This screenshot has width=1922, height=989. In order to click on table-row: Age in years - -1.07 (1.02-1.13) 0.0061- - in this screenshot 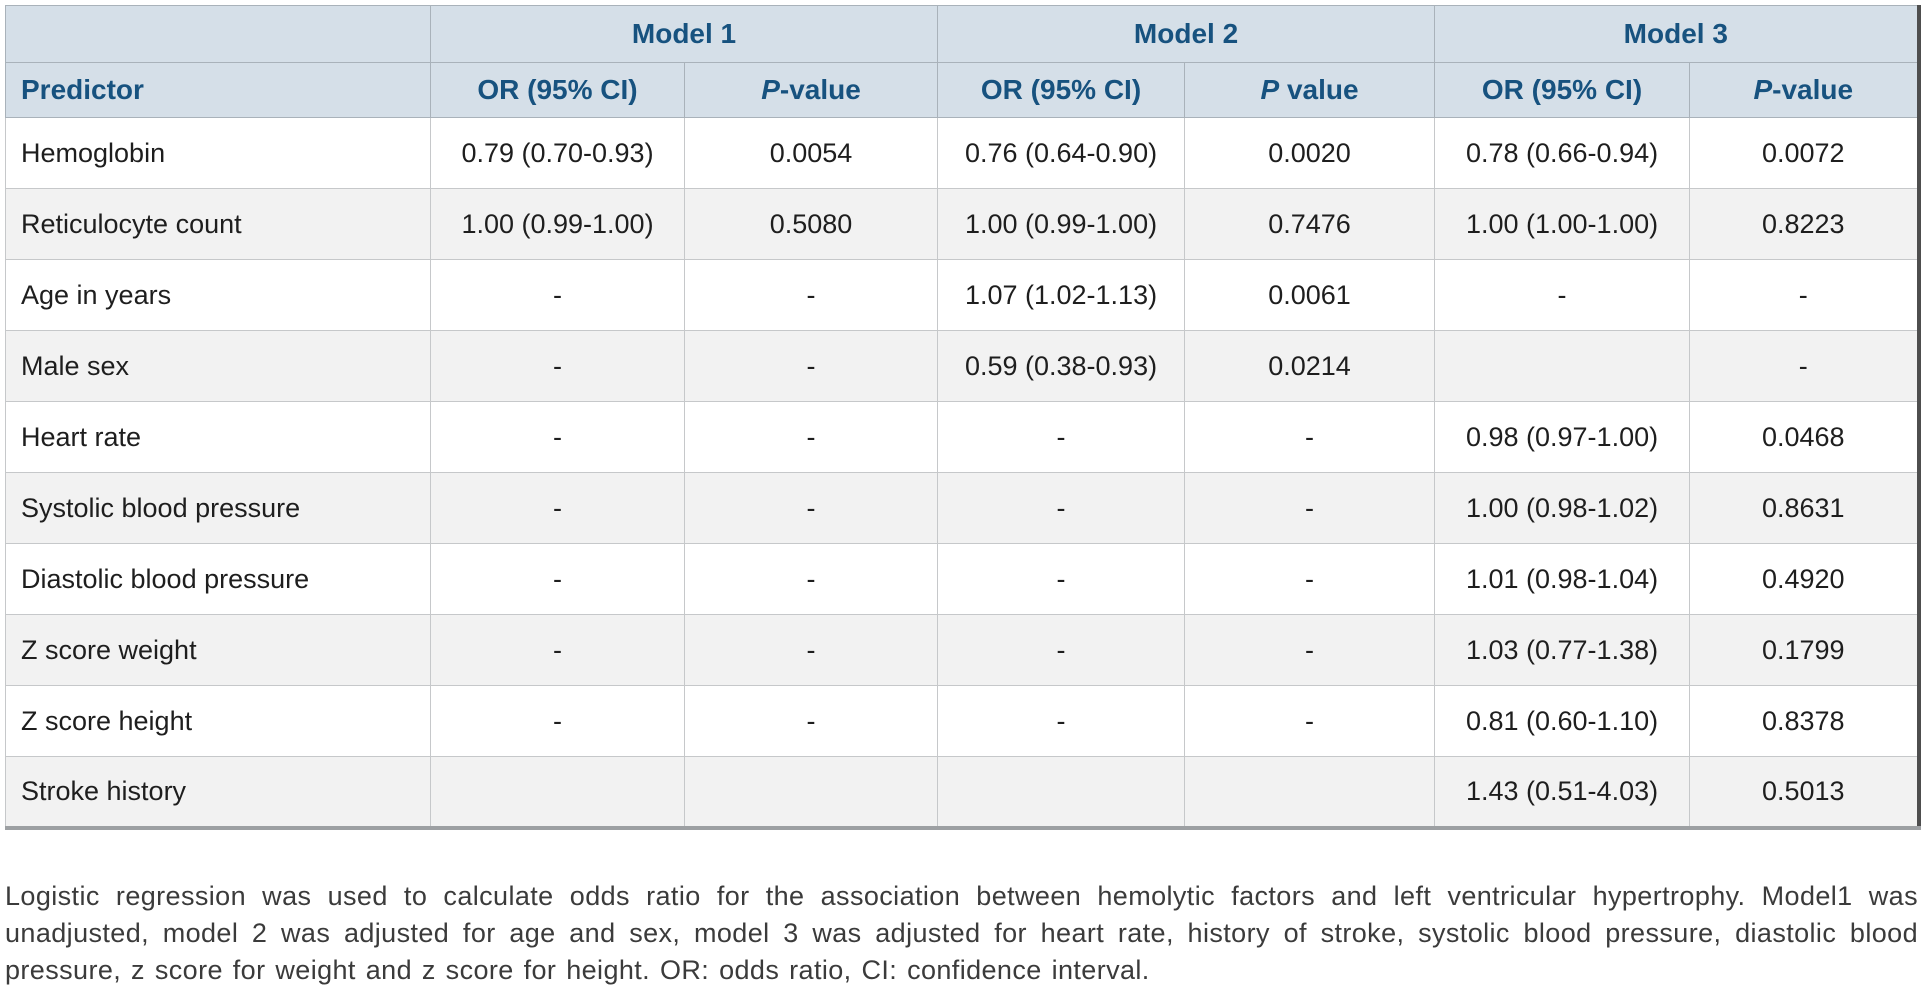, I will do `click(962, 295)`.